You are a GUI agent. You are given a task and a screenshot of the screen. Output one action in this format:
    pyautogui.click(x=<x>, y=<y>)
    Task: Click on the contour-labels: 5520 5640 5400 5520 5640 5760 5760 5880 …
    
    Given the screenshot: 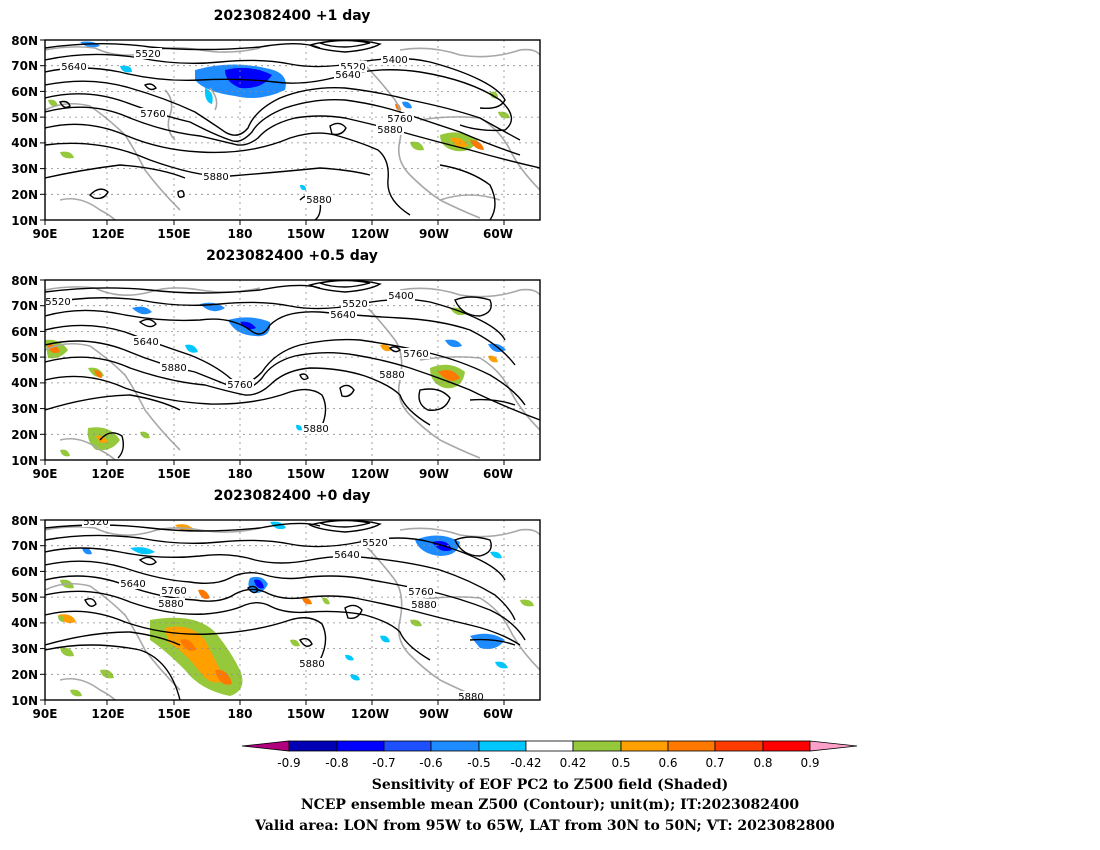 What is the action you would take?
    pyautogui.click(x=237, y=127)
    